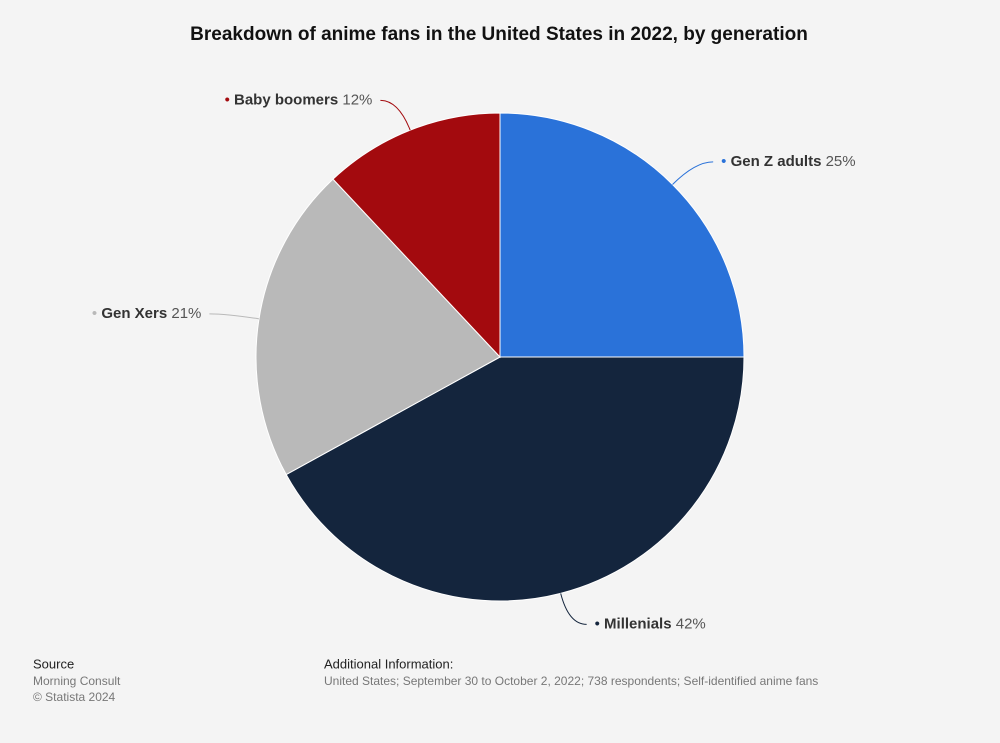  Describe the element at coordinates (53, 663) in the screenshot. I see `source-heading: Source` at that location.